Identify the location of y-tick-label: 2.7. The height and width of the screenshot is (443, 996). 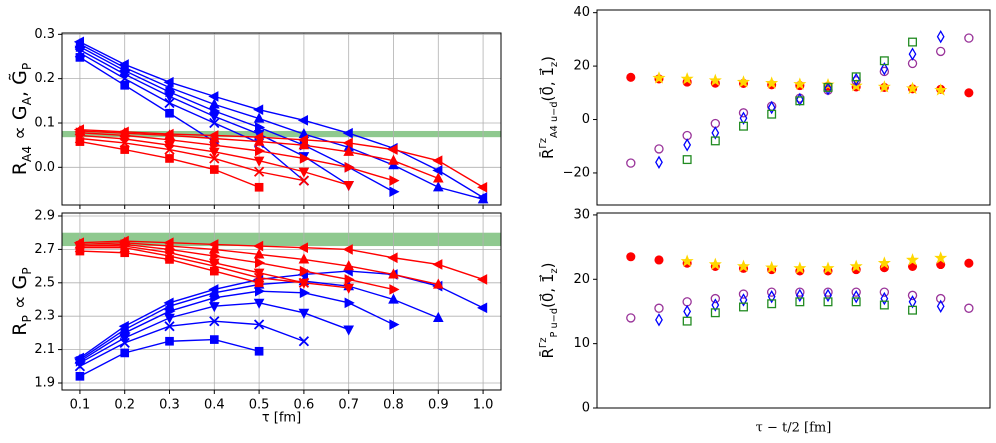
(44, 249).